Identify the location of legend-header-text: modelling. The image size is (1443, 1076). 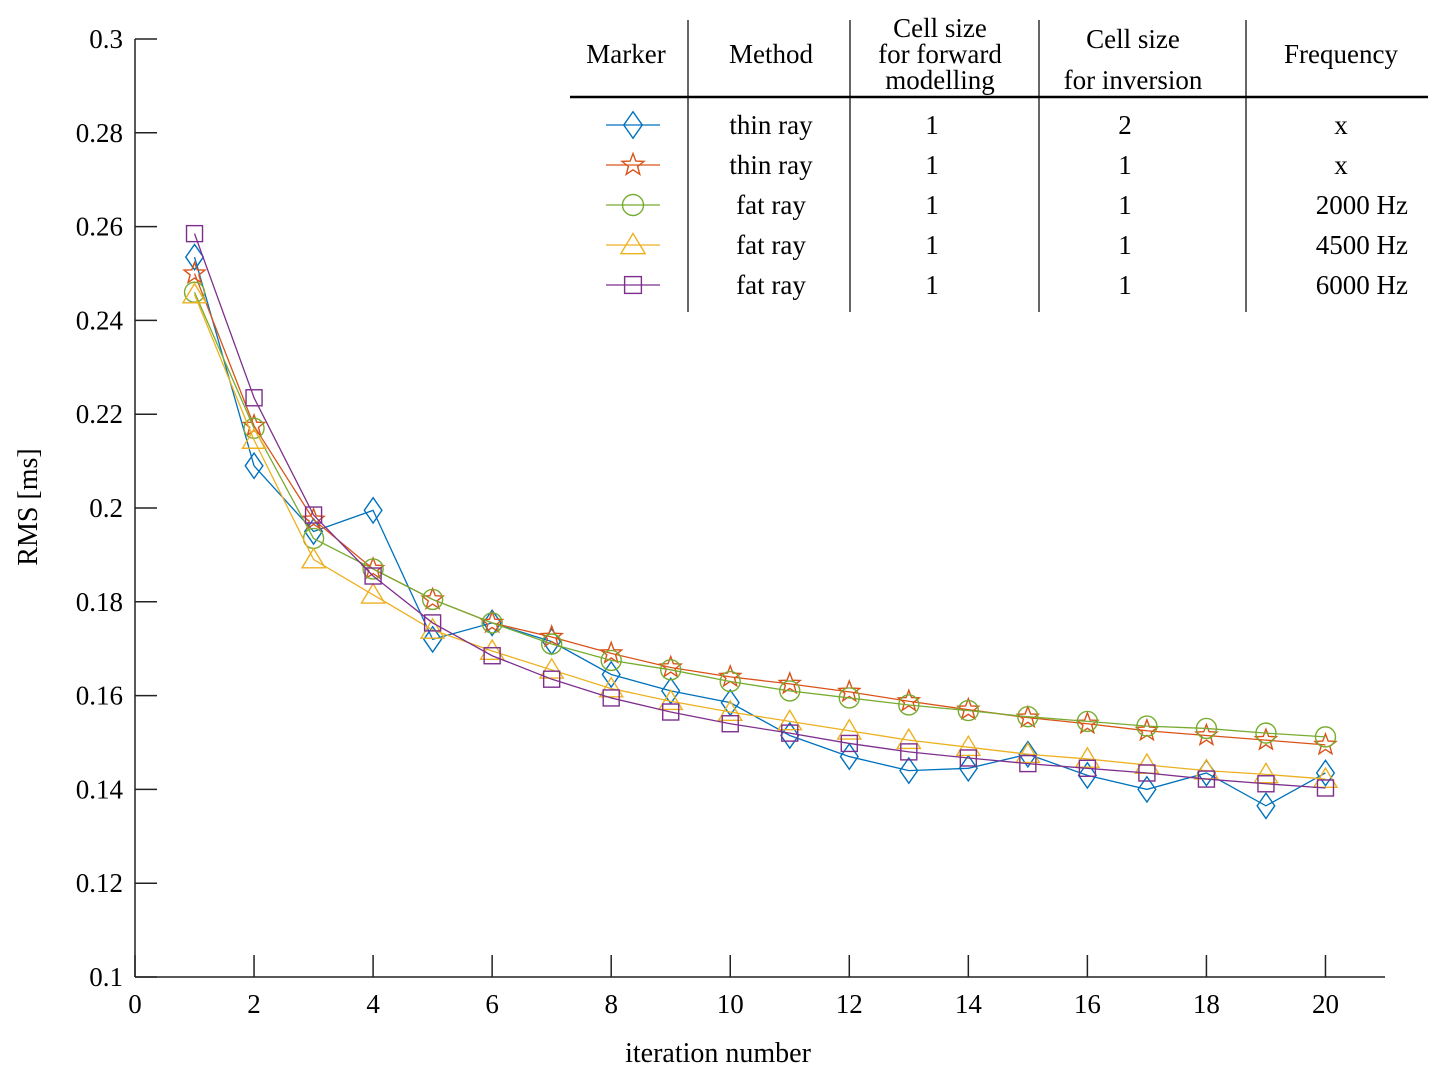
(940, 80).